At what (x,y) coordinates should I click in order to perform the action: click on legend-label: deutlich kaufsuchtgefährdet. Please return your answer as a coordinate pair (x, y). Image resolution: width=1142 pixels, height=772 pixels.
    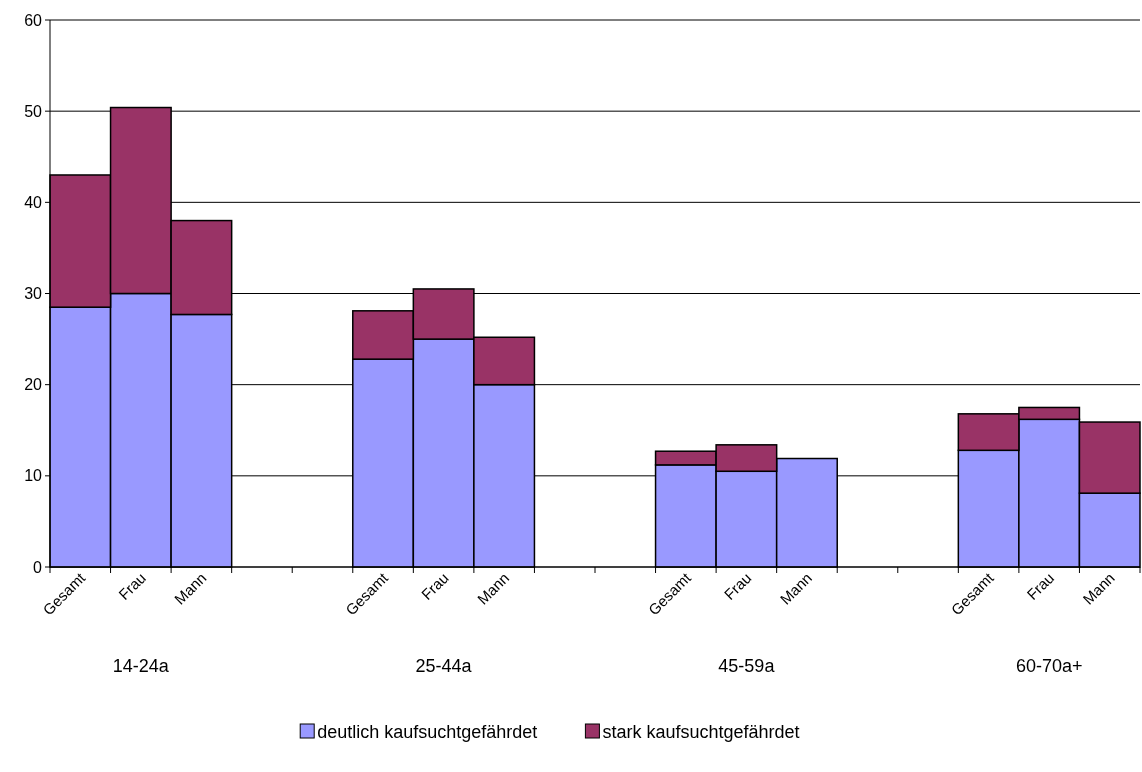
    Looking at the image, I should click on (427, 732).